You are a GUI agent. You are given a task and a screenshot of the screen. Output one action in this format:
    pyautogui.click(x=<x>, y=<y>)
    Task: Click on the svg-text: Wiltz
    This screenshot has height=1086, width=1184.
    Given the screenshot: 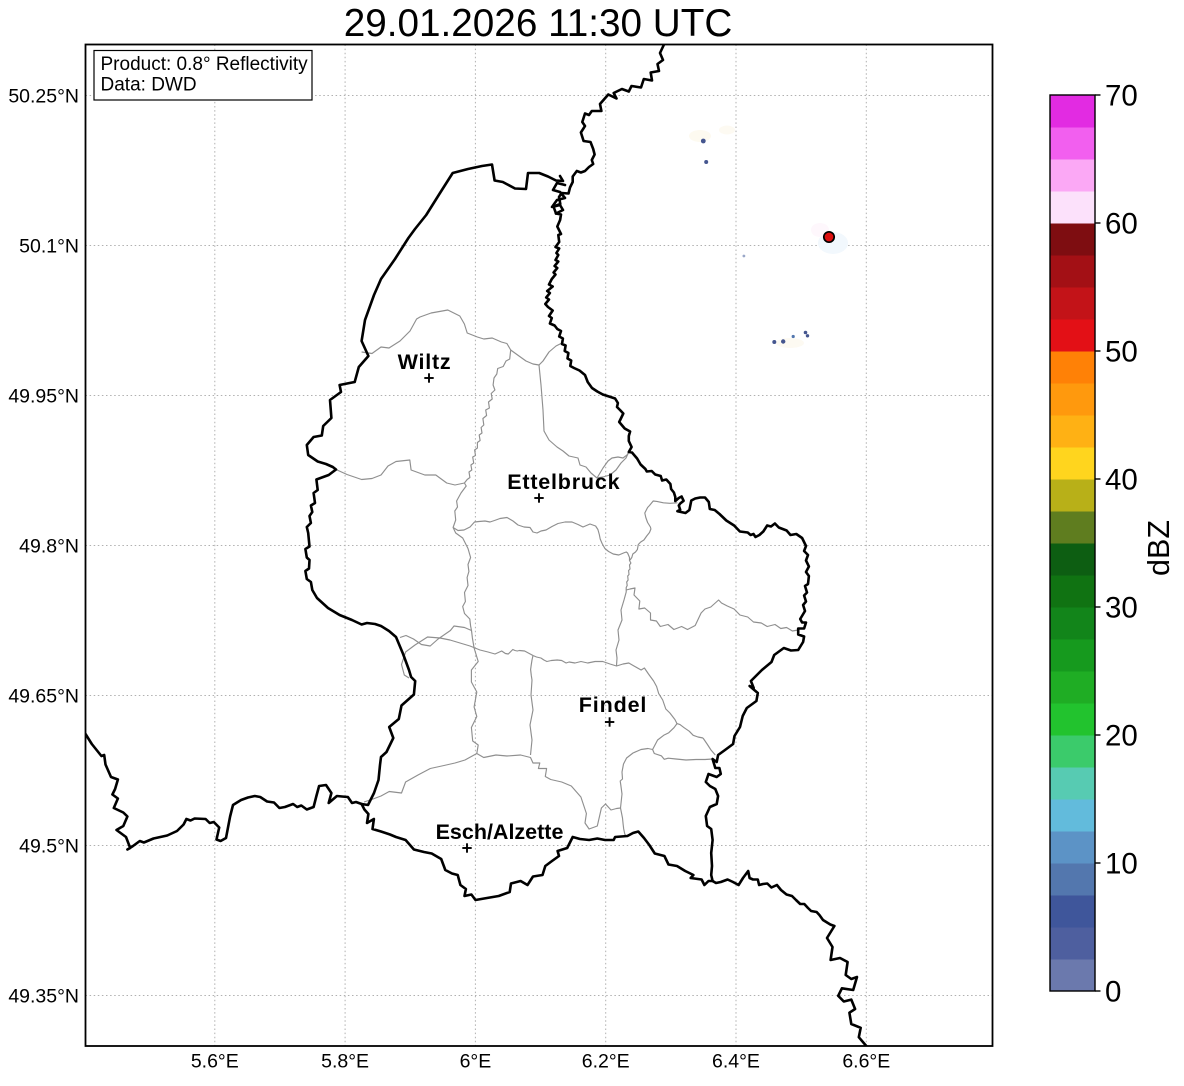 What is the action you would take?
    pyautogui.click(x=425, y=362)
    